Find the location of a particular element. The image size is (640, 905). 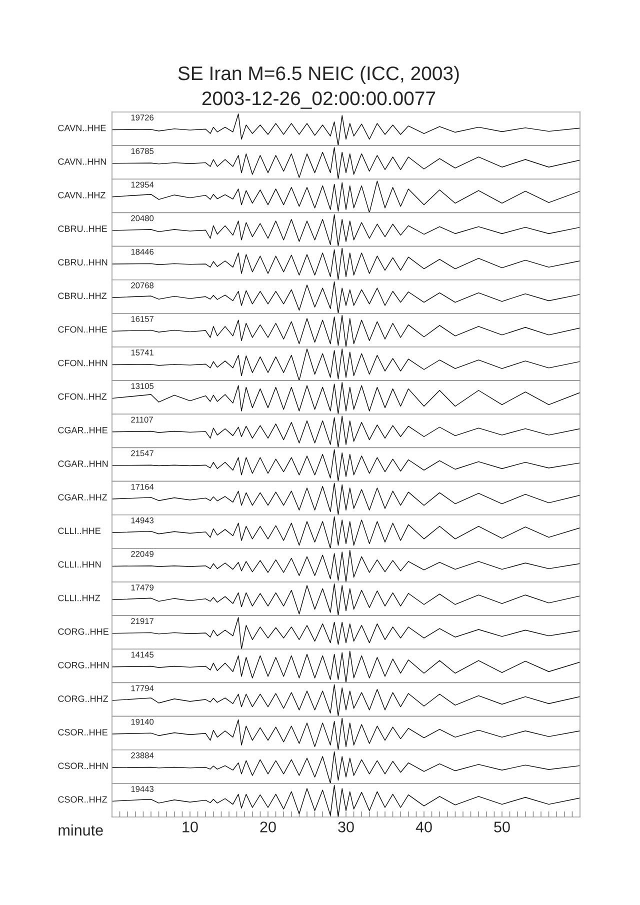

annotation: 20768 is located at coordinates (142, 285).